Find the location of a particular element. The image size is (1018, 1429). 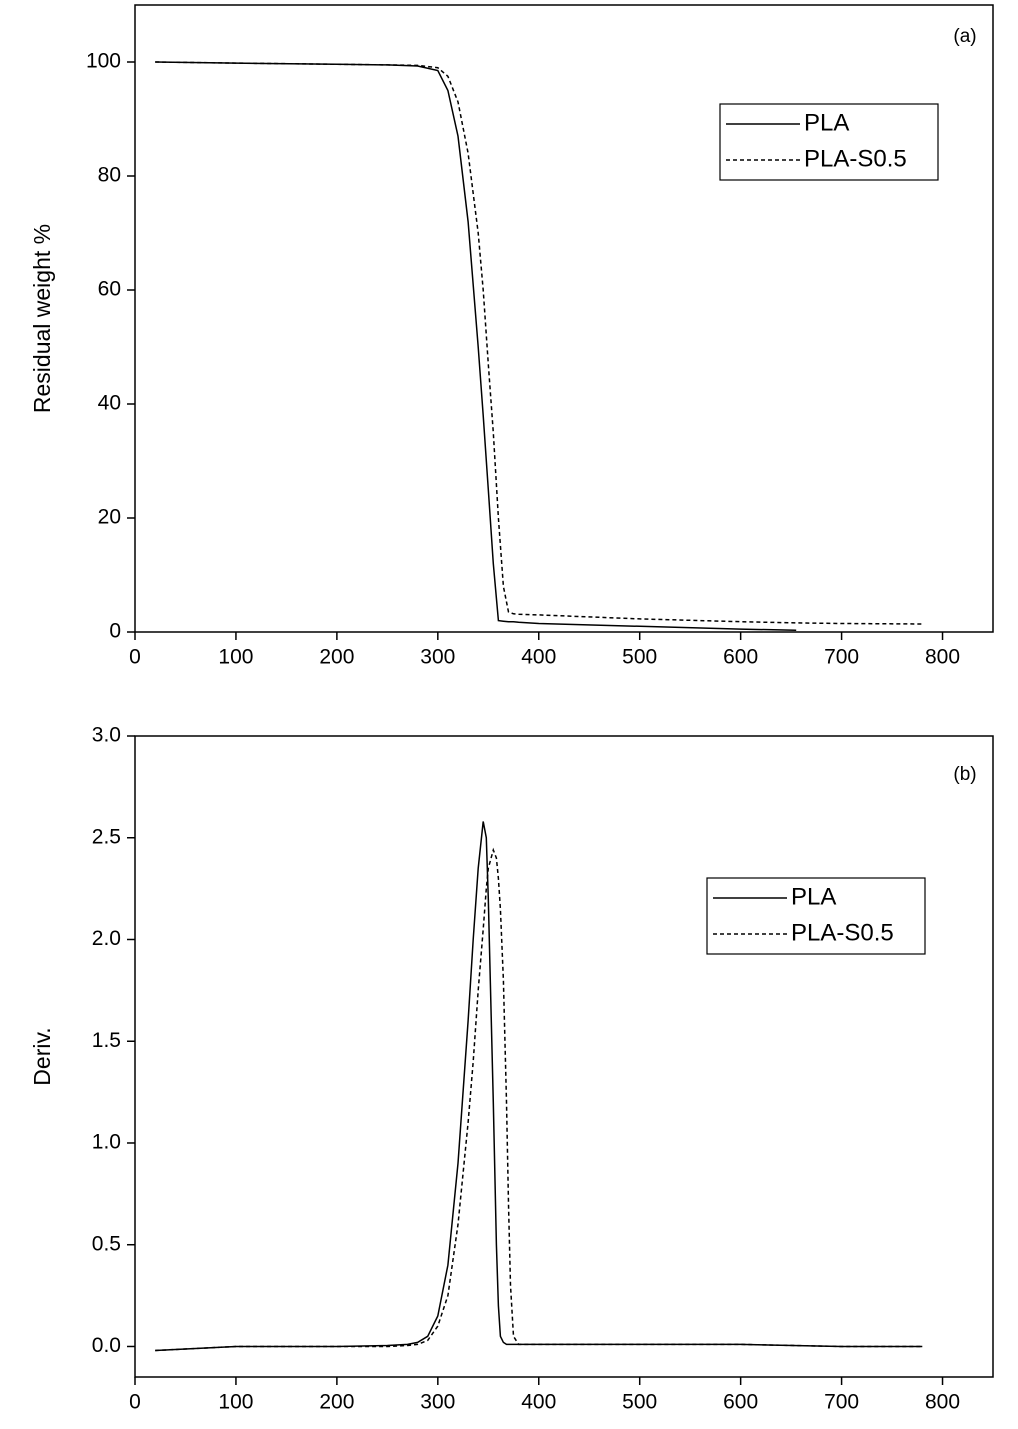

y-tick-label: 2.0 is located at coordinates (106, 938).